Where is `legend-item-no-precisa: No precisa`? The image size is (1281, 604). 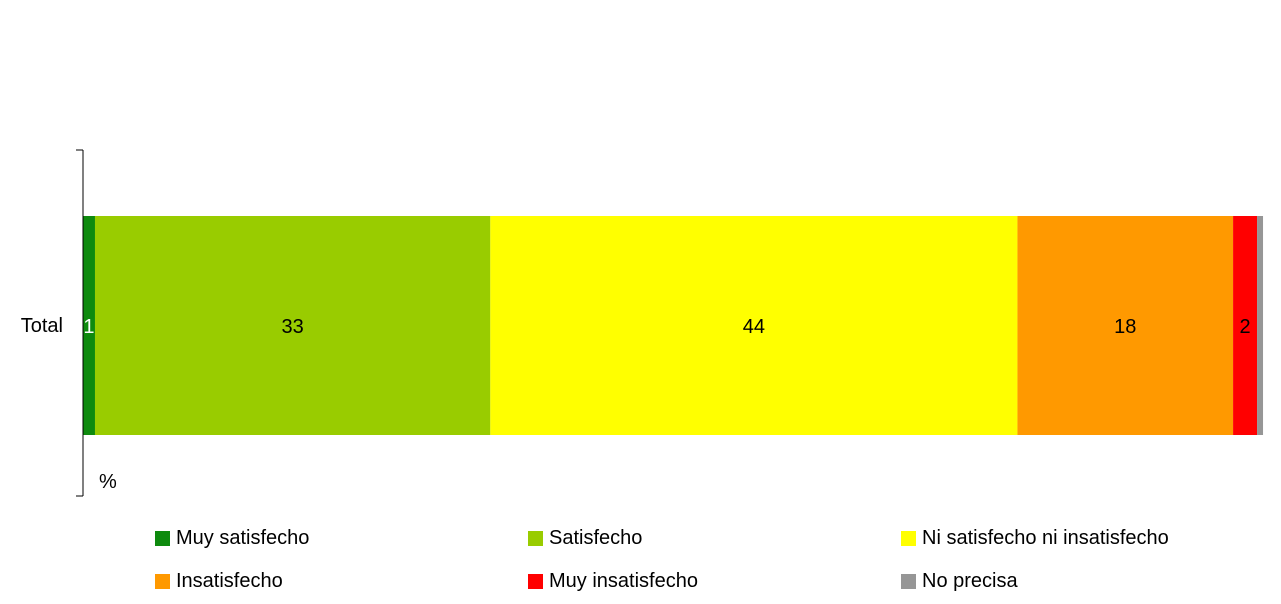 legend-item-no-precisa: No precisa is located at coordinates (959, 581).